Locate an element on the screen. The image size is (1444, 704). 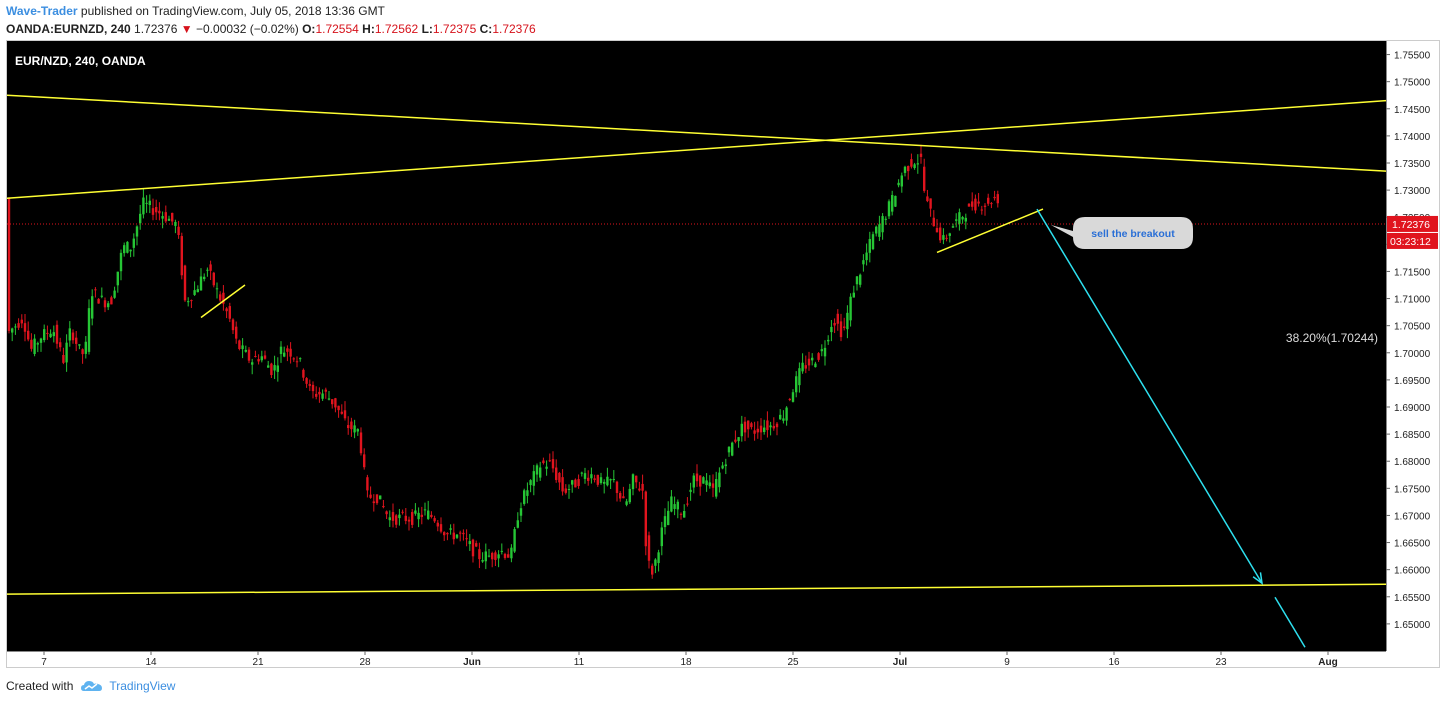
y-tick-label: 1.70000 is located at coordinates (1412, 354).